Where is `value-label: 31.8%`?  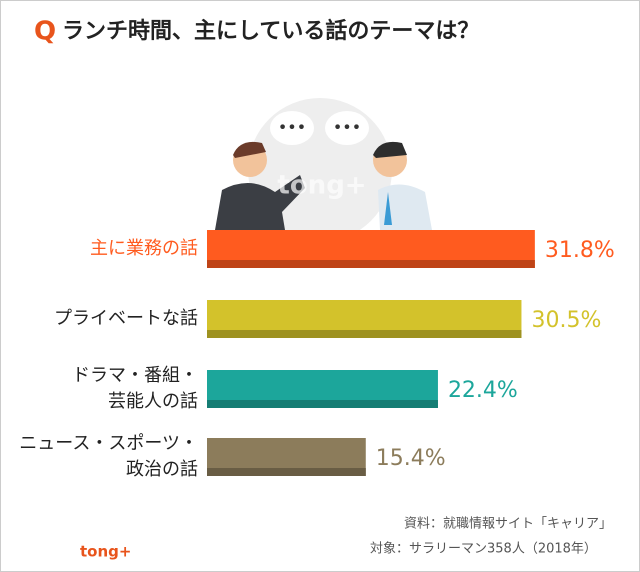 value-label: 31.8% is located at coordinates (580, 250).